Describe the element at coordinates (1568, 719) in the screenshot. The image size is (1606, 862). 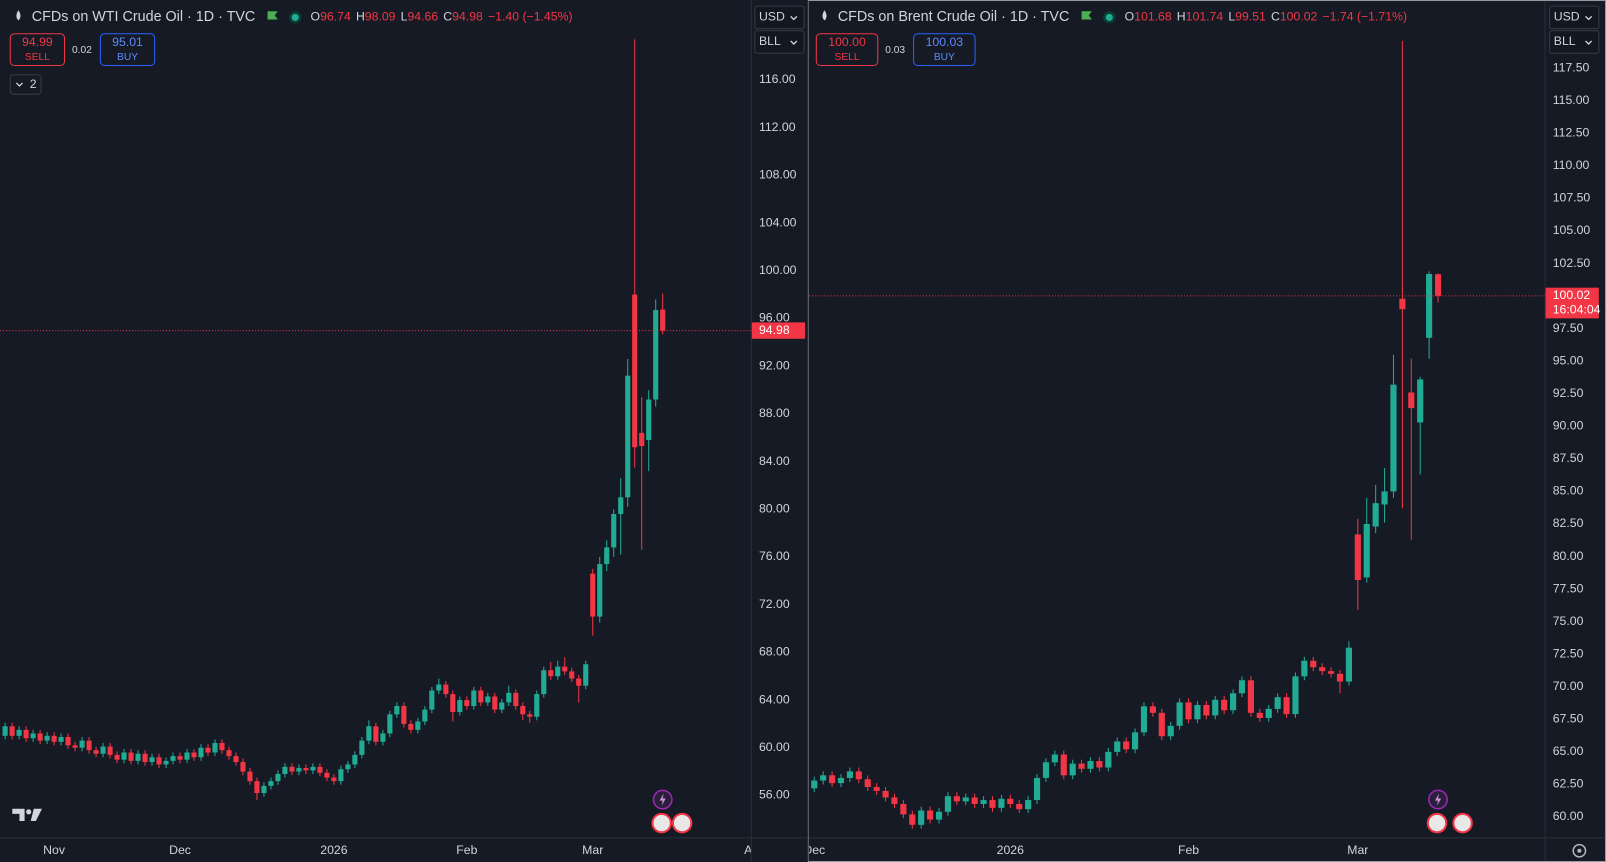
I see `y-tick-label: 67.50` at that location.